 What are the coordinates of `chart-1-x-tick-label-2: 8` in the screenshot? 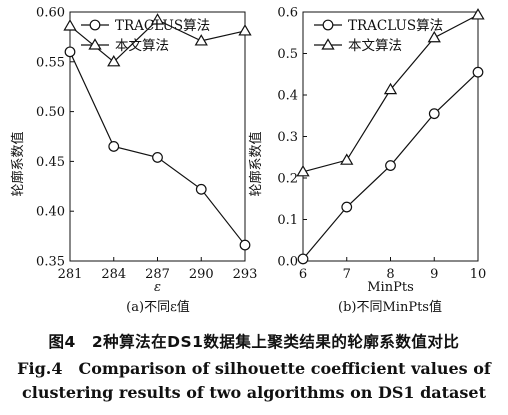 It's located at (390, 274).